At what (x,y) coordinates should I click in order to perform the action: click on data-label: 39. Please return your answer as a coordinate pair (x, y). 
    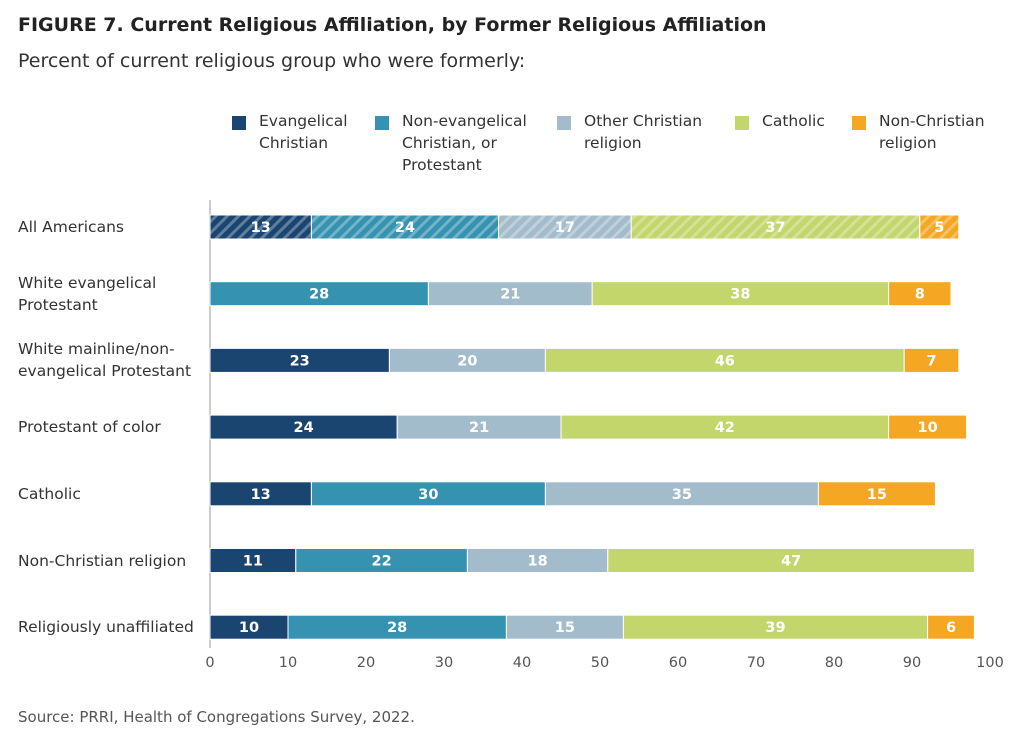
    Looking at the image, I should click on (775, 628).